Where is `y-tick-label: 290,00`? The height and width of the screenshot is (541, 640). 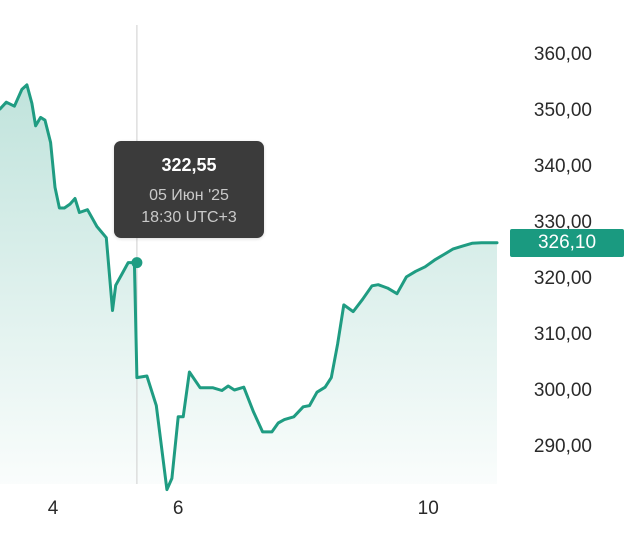 y-tick-label: 290,00 is located at coordinates (563, 446).